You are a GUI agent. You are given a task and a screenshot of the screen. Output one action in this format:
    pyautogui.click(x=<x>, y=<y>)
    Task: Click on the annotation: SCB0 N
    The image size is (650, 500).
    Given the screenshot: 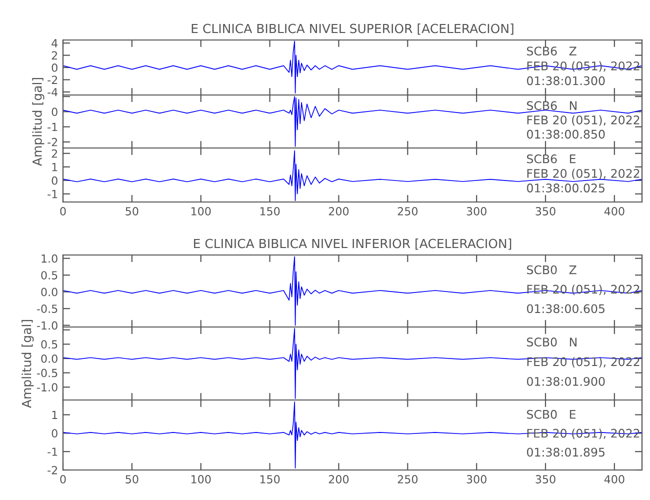 What is the action you would take?
    pyautogui.click(x=551, y=342)
    